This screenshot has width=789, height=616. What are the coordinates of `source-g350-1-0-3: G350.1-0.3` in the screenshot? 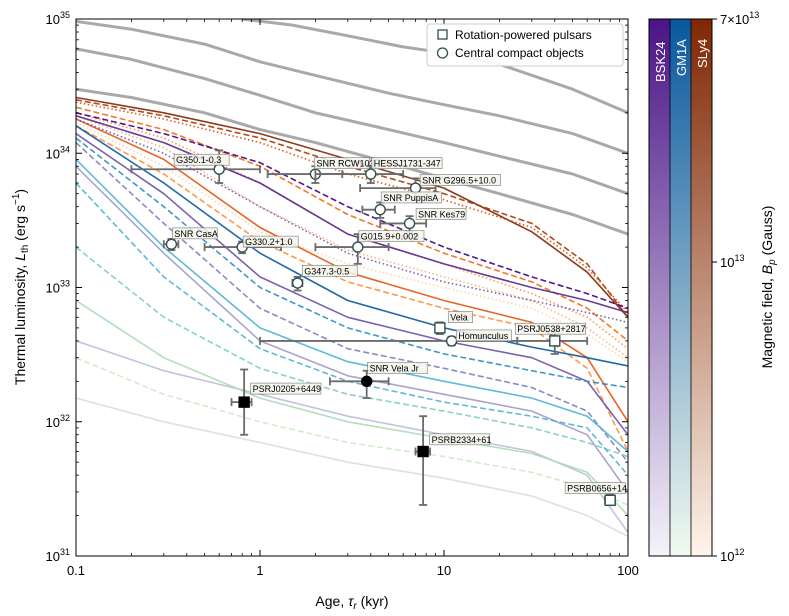 It's located at (195, 166).